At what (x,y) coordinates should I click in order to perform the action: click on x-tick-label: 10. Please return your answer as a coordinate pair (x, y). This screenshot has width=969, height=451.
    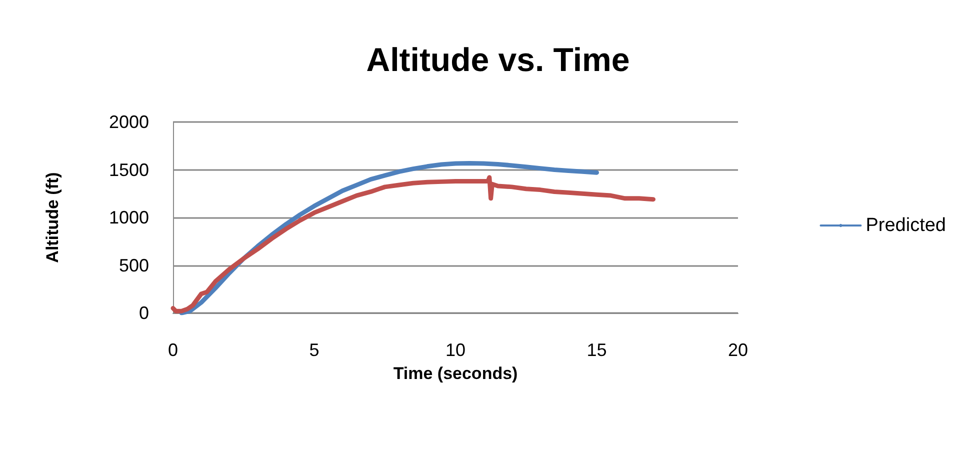
    Looking at the image, I should click on (455, 350).